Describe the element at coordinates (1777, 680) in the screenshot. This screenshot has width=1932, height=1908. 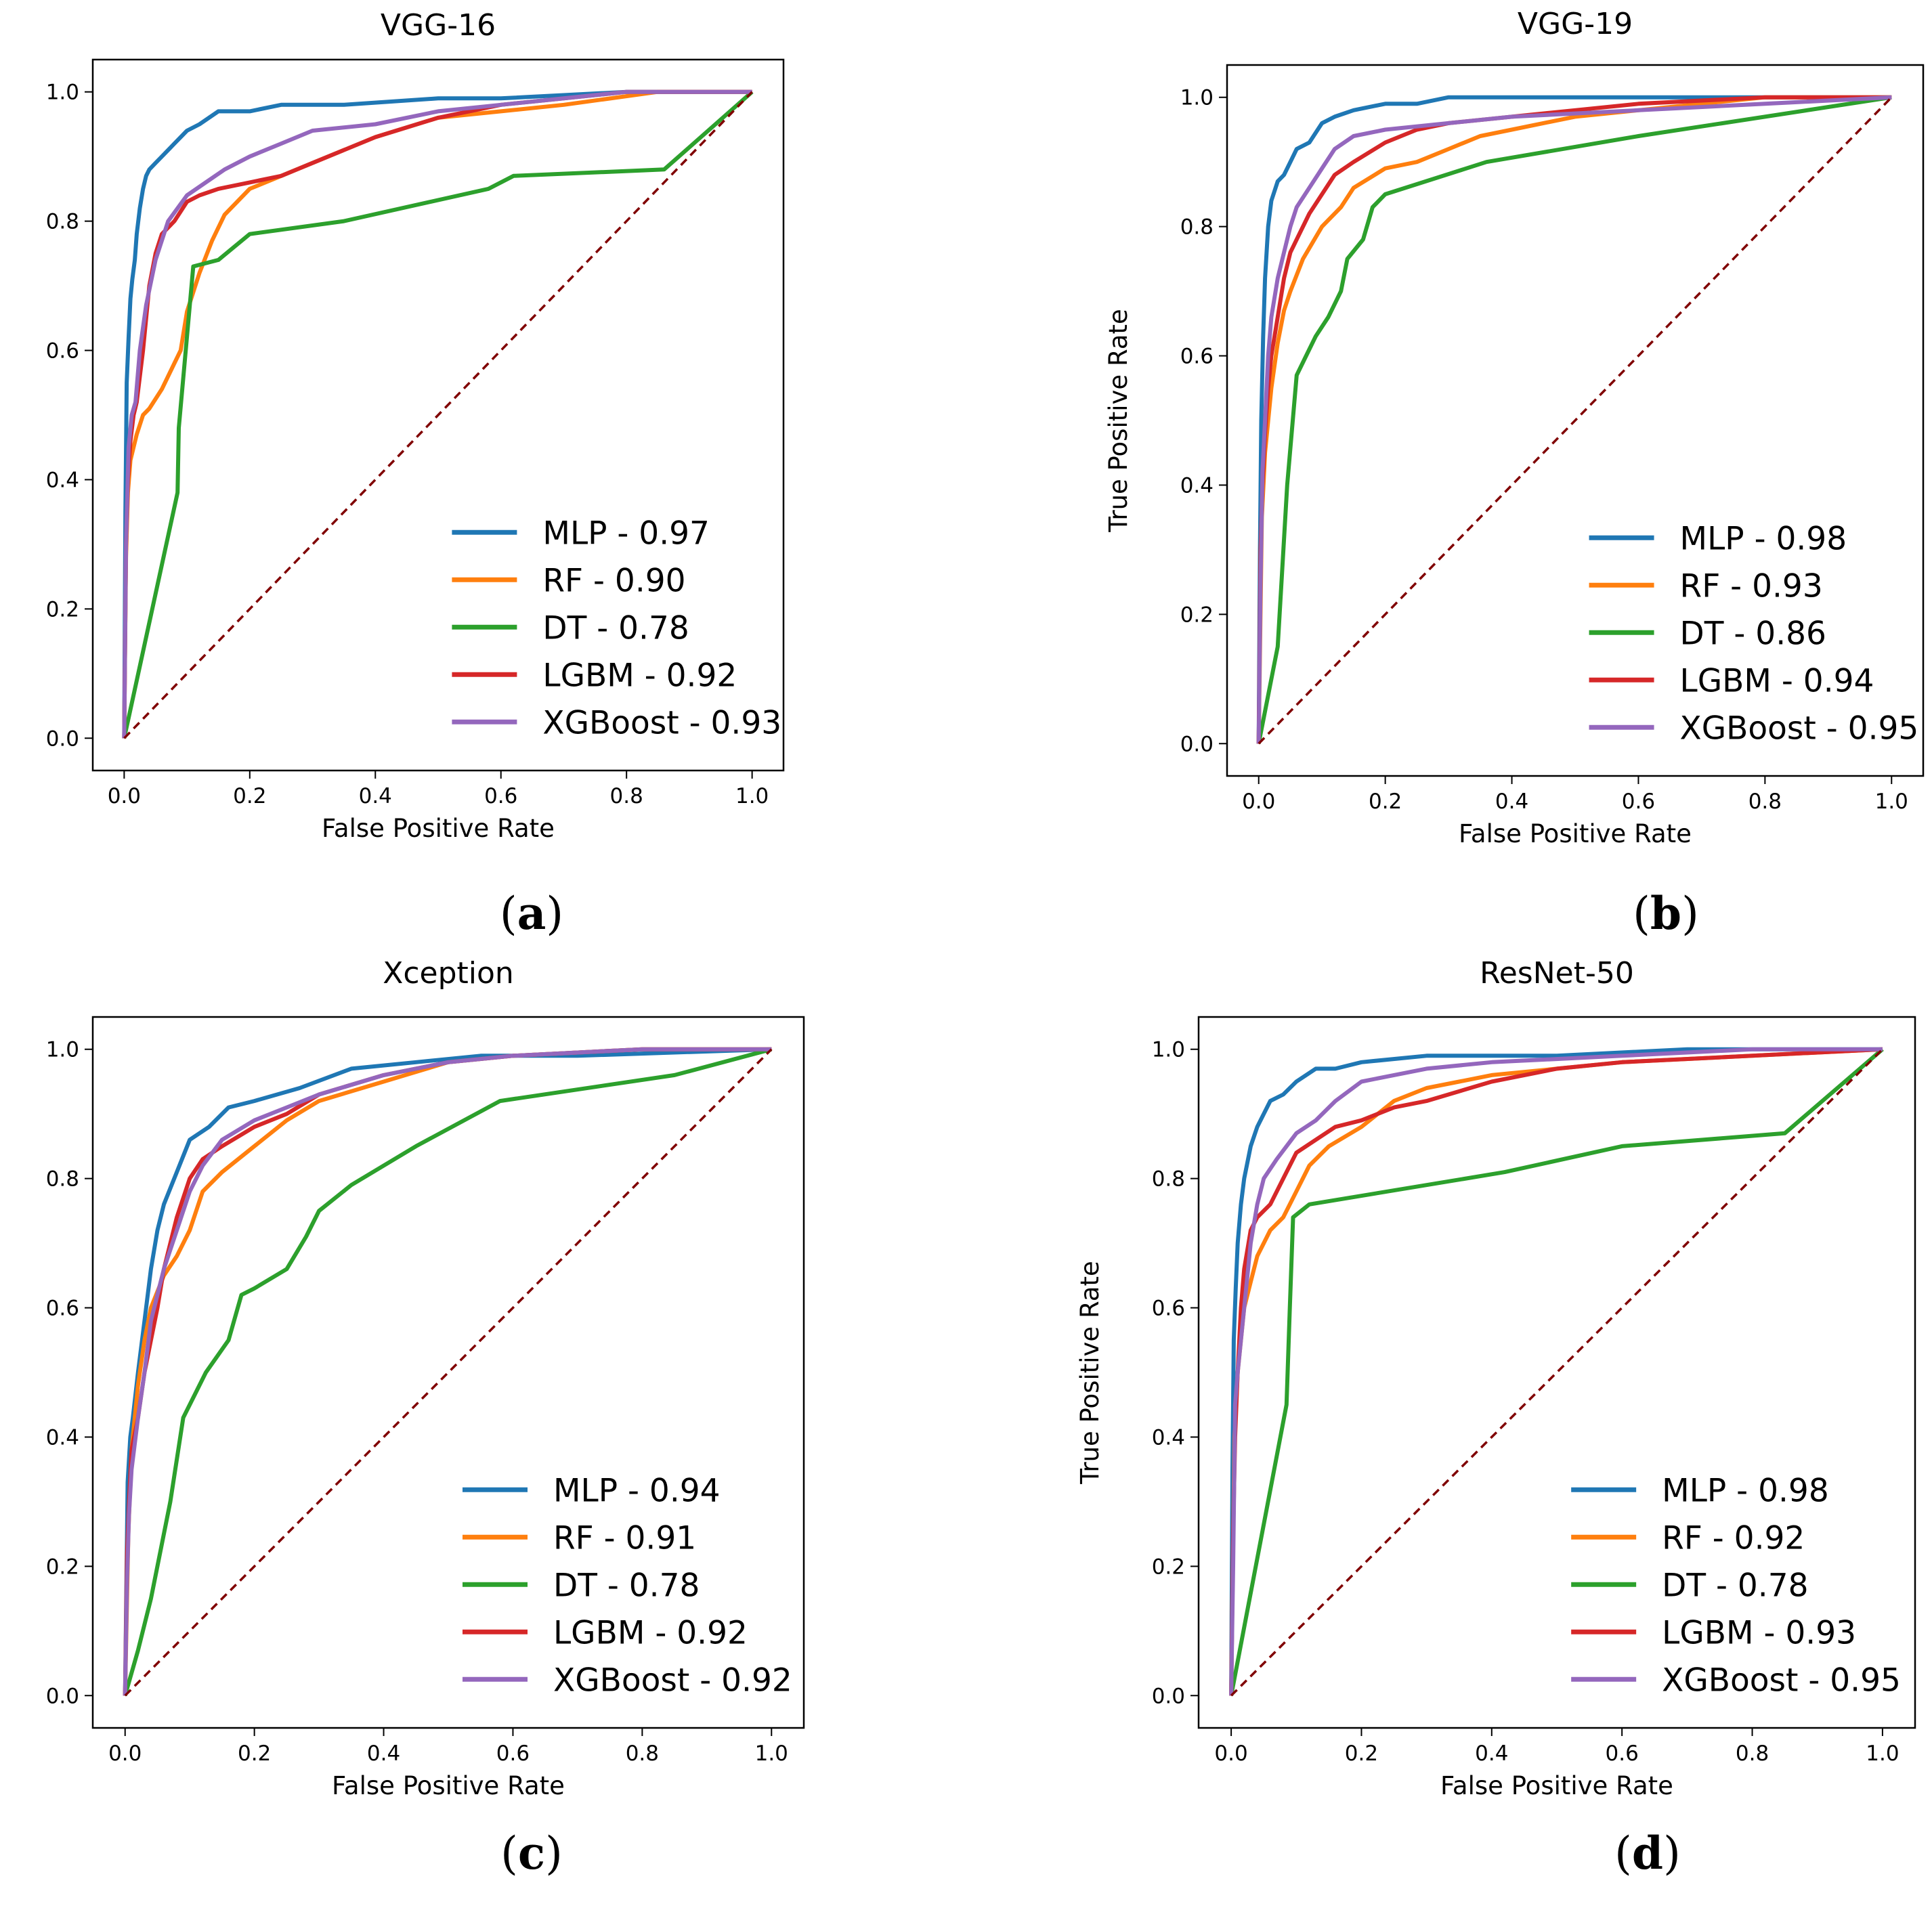
I see `legend-label-lgbm: LGBM - 0.94` at that location.